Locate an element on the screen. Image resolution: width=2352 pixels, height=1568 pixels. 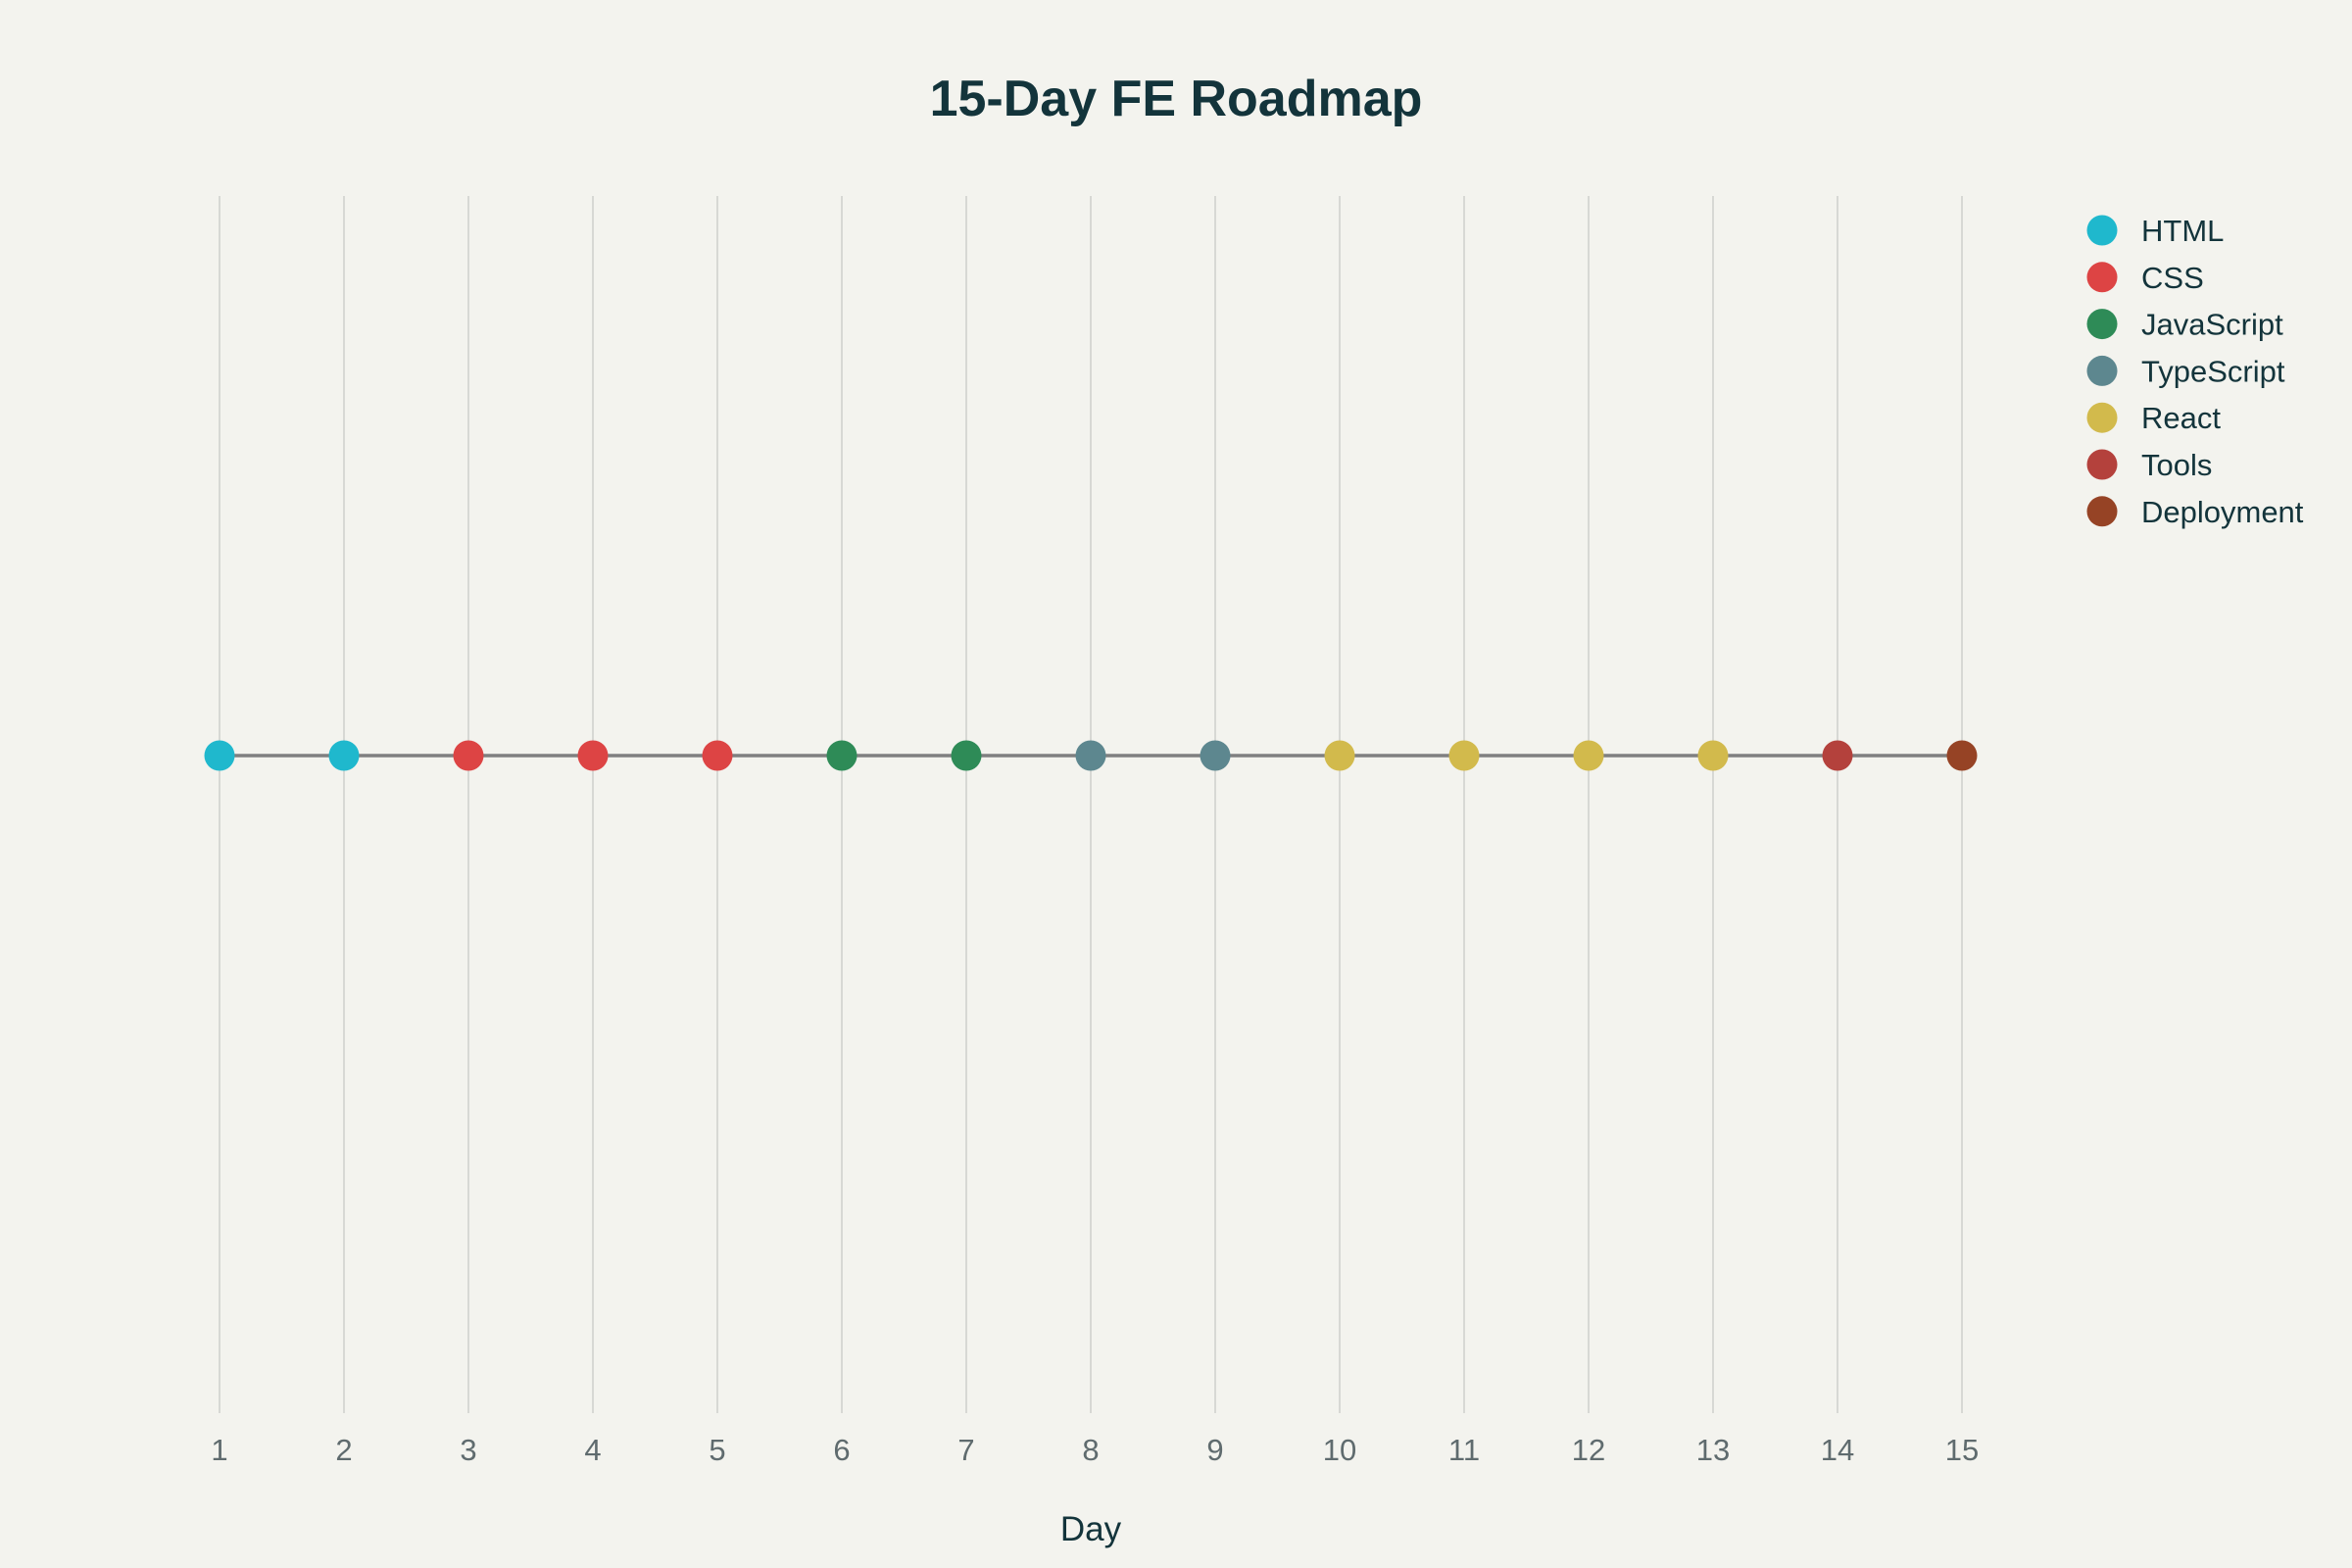
x-tick-label-15: 15 is located at coordinates (1962, 1450).